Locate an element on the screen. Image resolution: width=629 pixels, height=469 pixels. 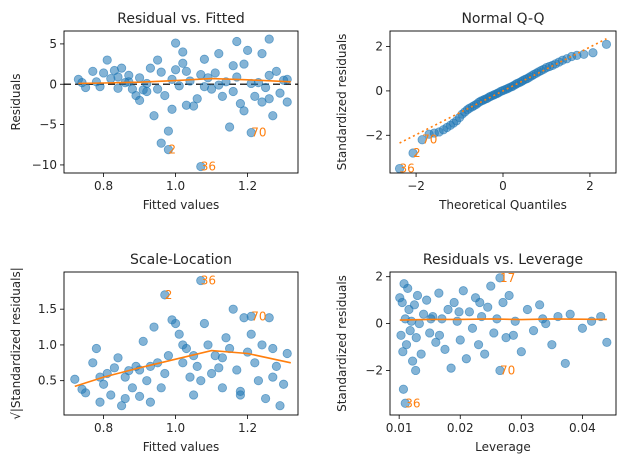
x-tick-label: 2 is located at coordinates (590, 186).